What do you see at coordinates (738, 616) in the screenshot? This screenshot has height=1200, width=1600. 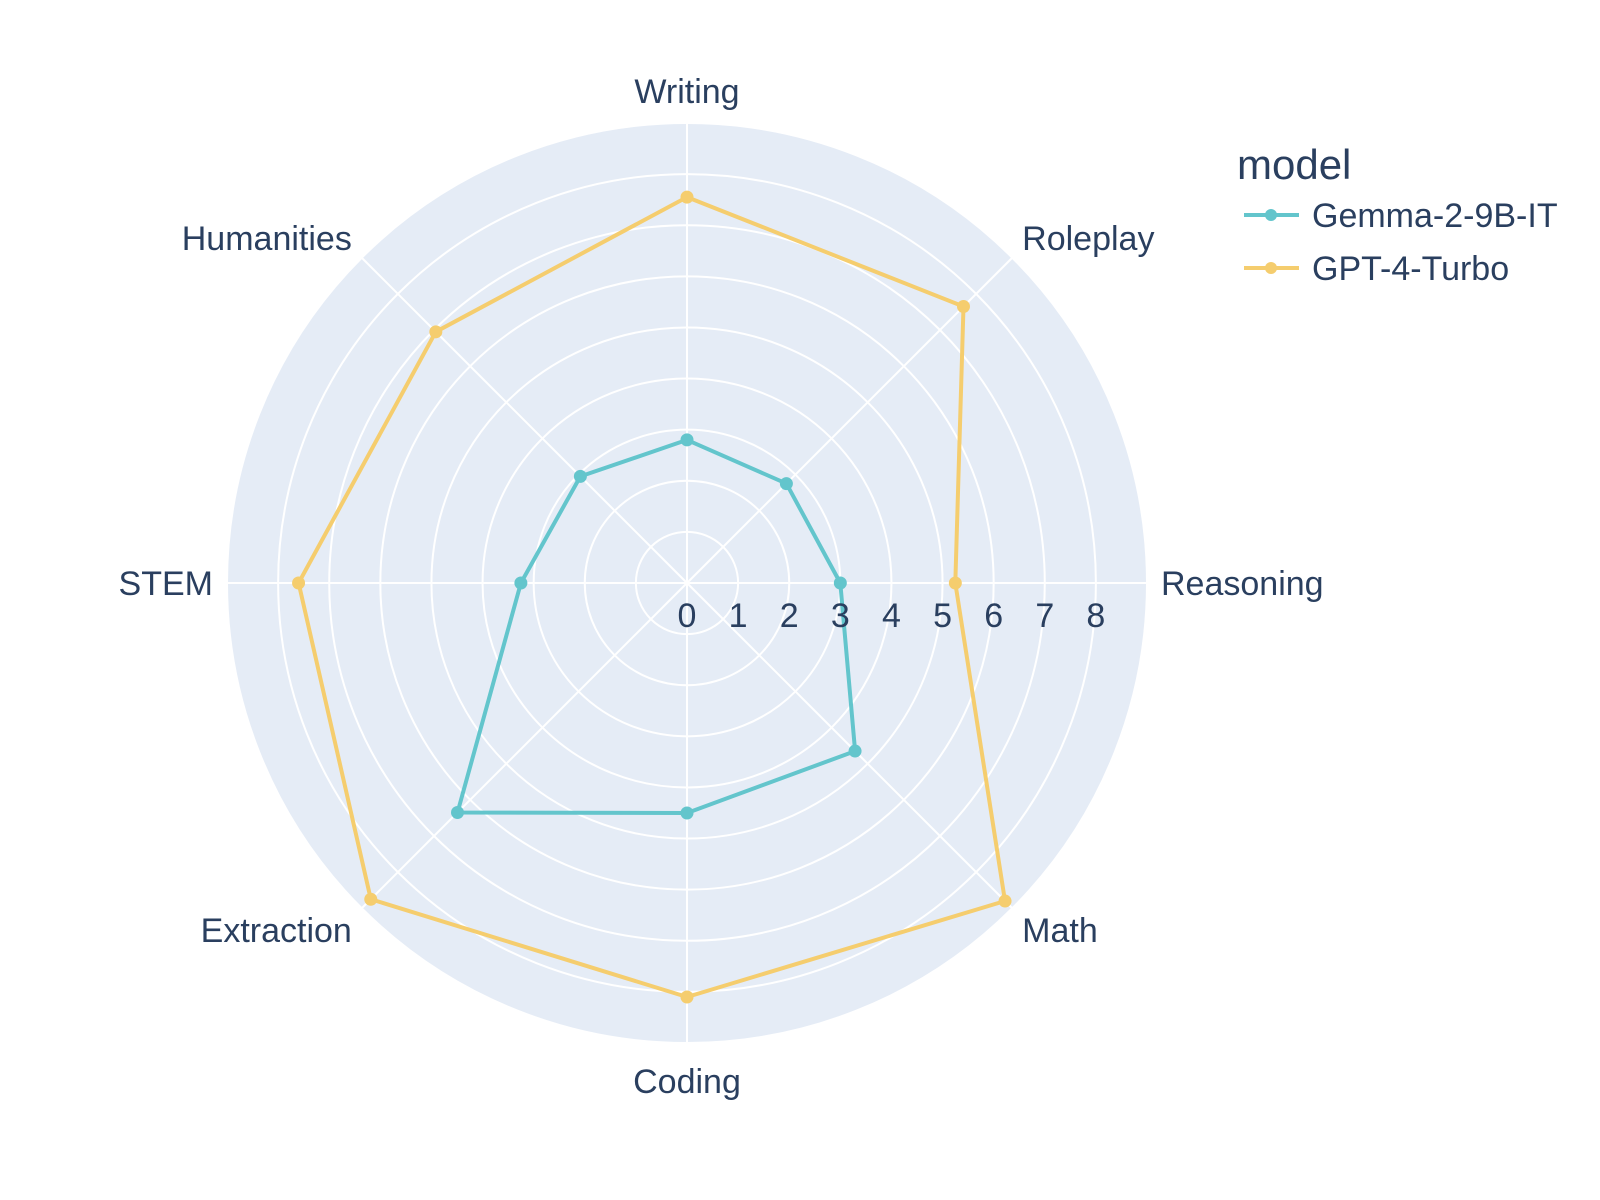 I see `radial-tick-label: 1` at bounding box center [738, 616].